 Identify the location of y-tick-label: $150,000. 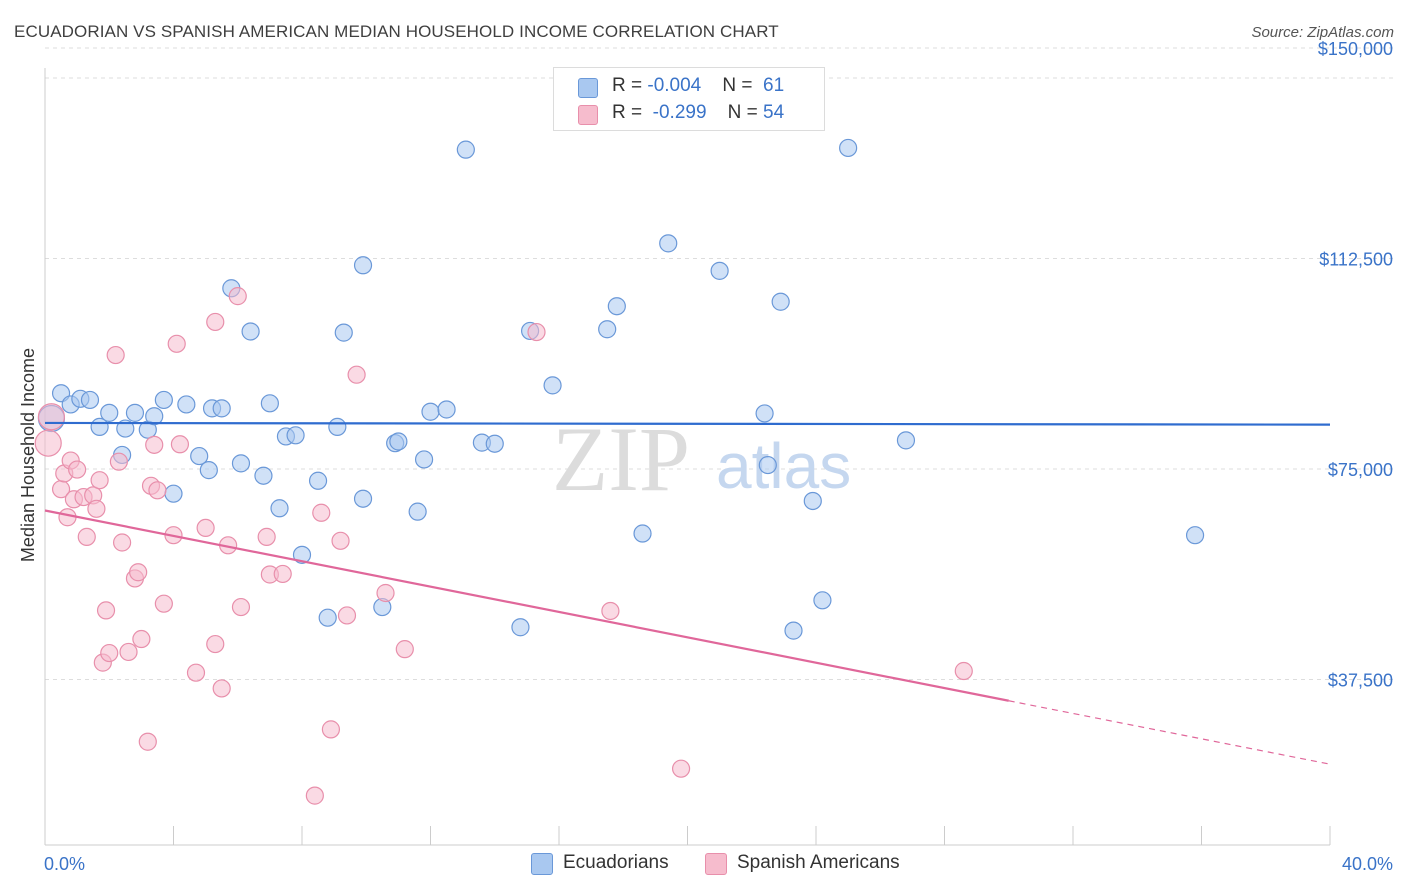
(1355, 49).